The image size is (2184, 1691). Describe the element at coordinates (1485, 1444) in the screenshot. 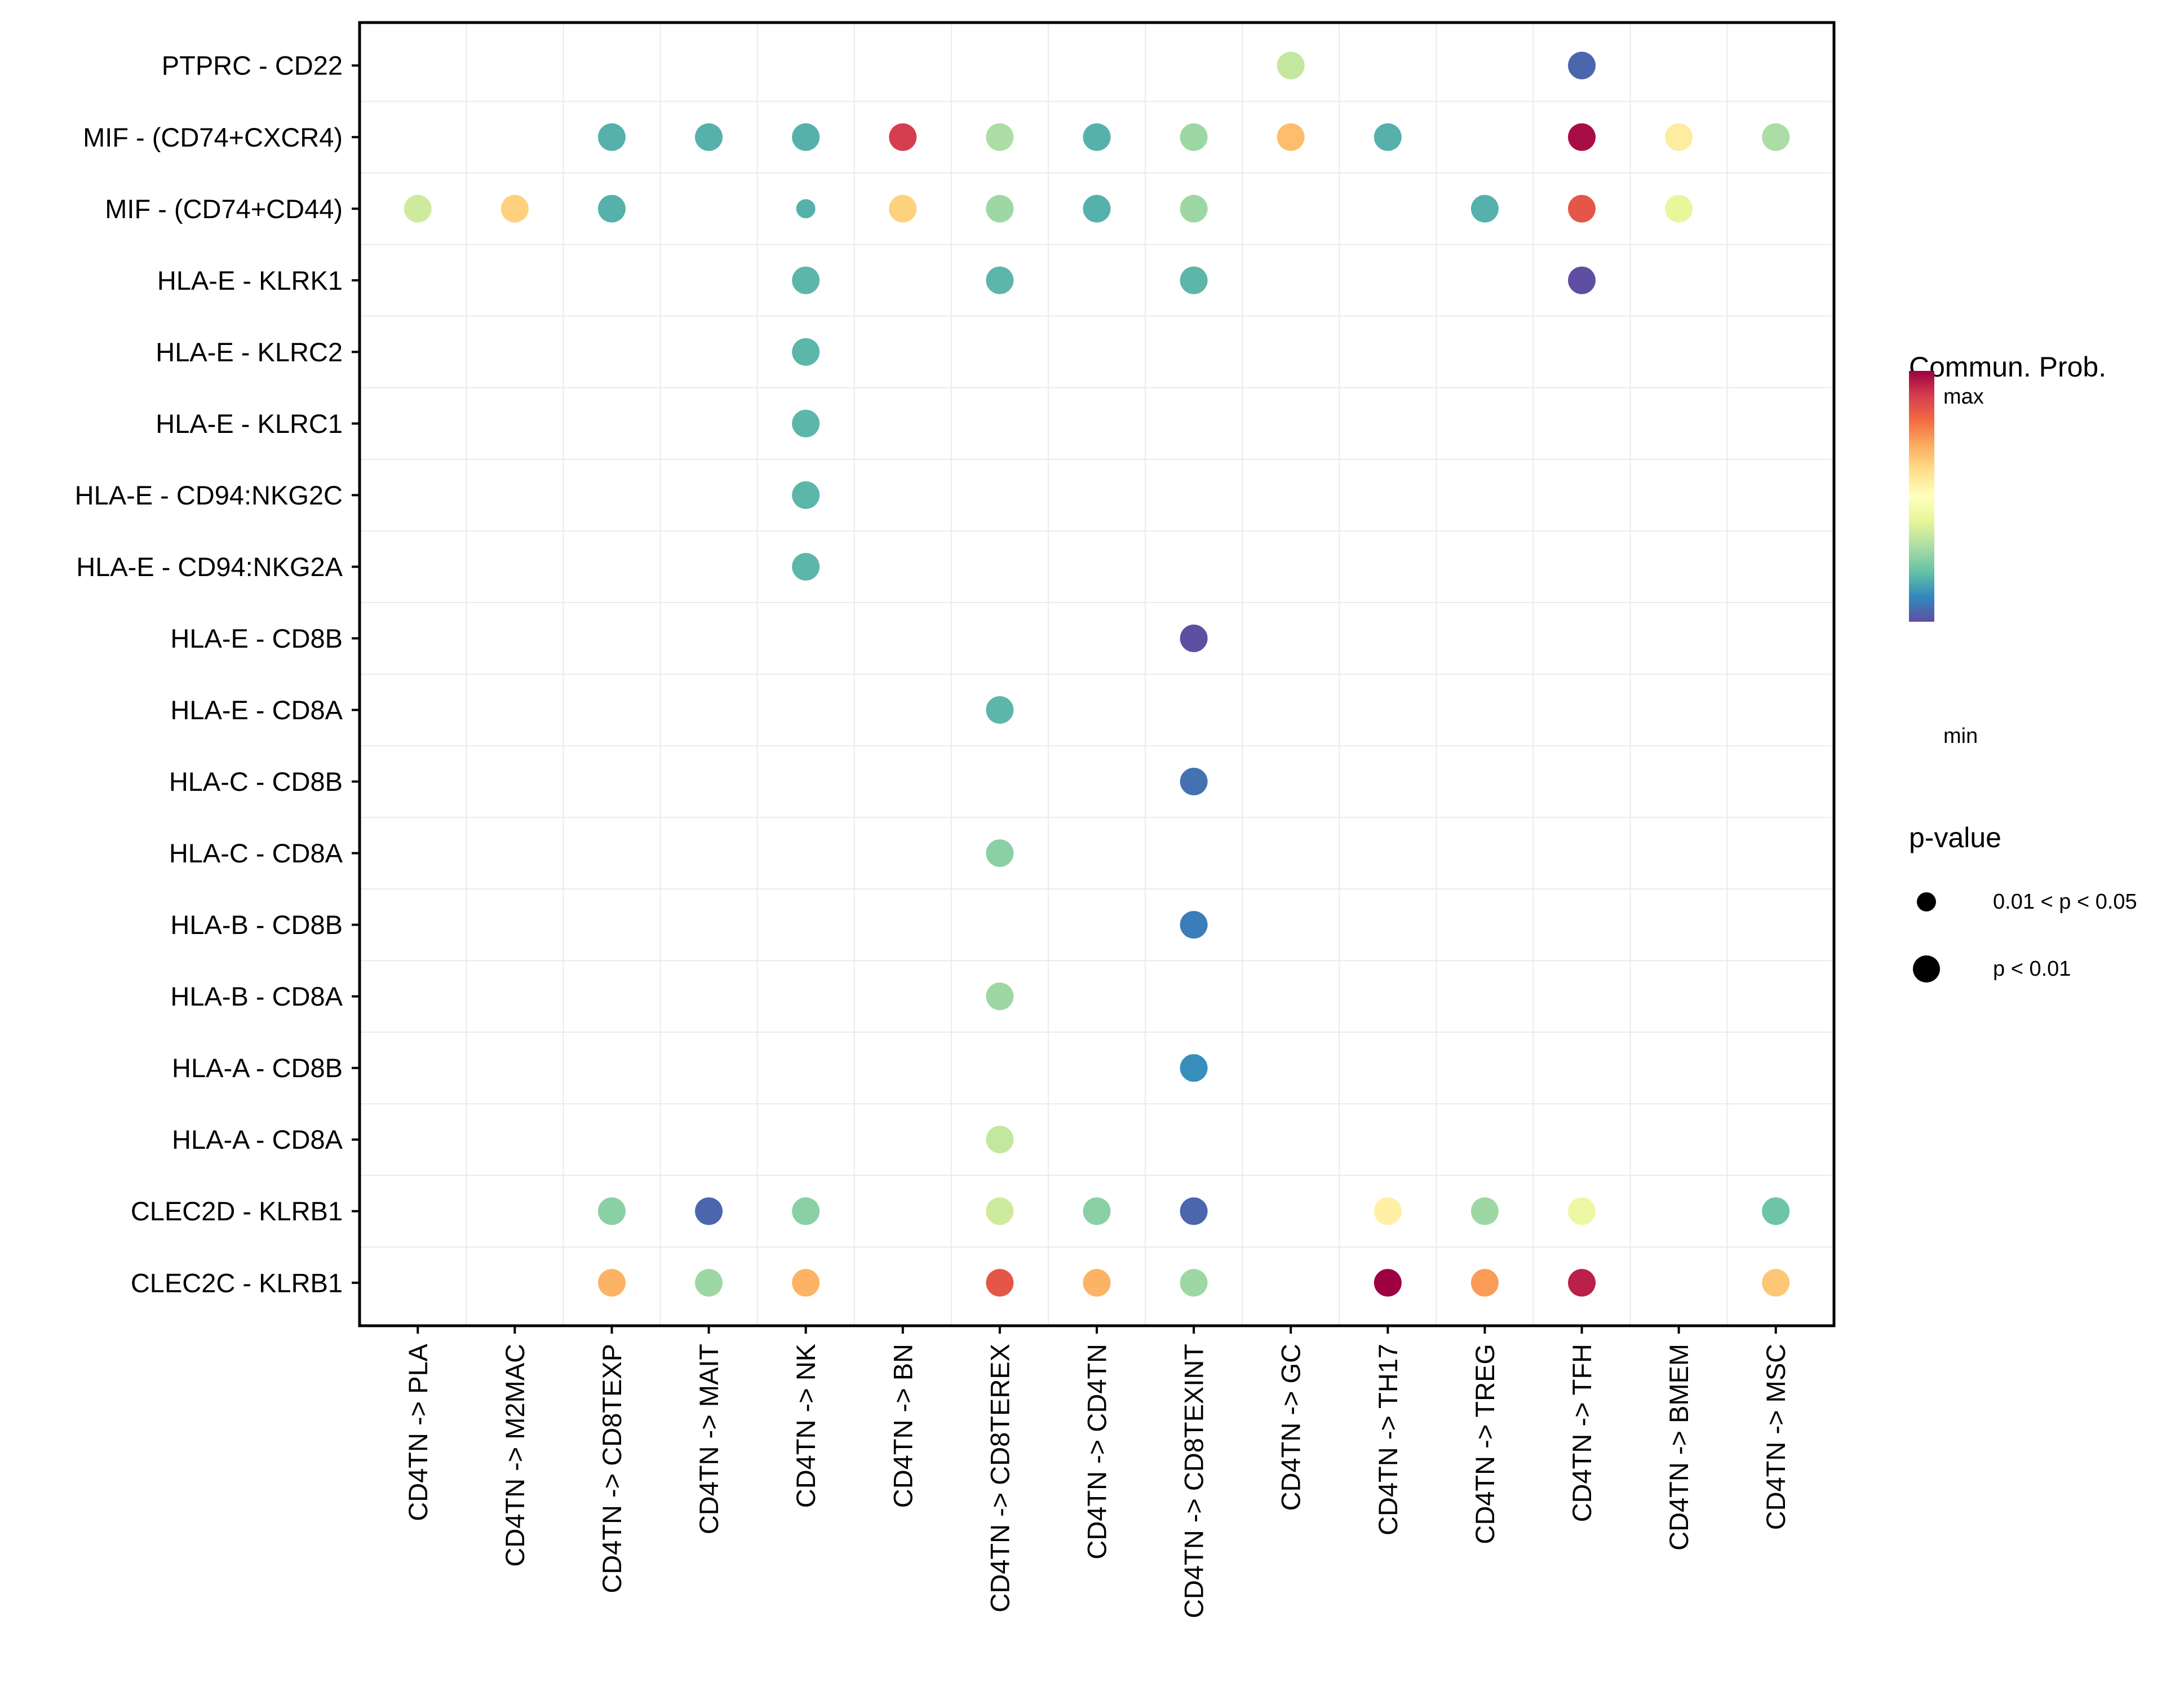

I see `x-tick-label: CD4TN -> TREG` at that location.